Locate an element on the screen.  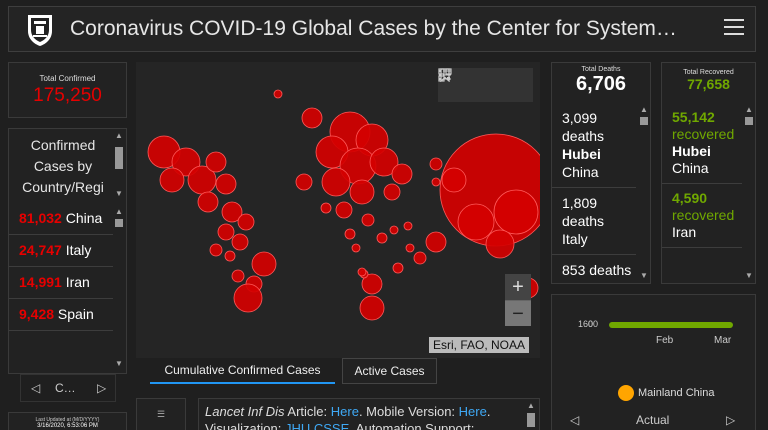
chart-y-label-top: 1600 is located at coordinates (588, 324).